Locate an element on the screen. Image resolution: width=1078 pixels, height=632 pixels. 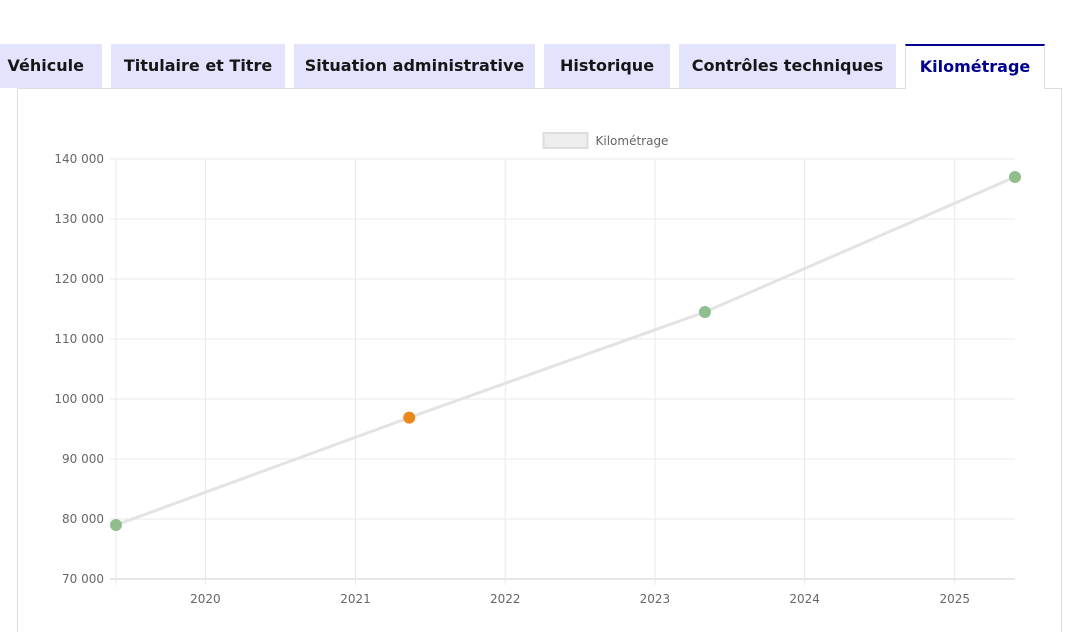
tab-controles-techniques: Contrôles techniques is located at coordinates (787, 66).